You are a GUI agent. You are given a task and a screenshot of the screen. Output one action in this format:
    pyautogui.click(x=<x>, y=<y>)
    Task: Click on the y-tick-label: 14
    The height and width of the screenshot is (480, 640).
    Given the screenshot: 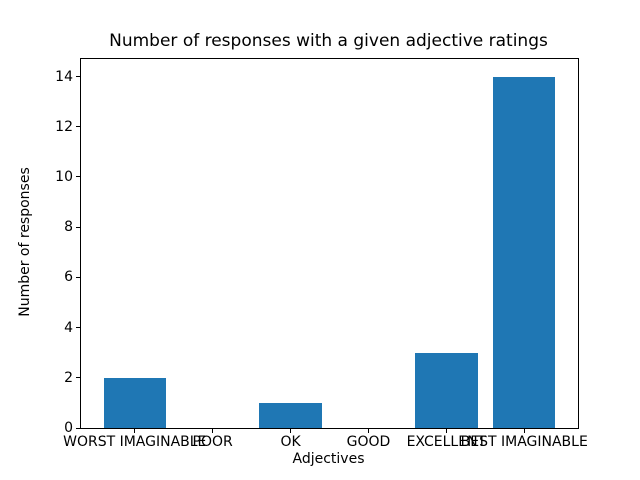 What is the action you would take?
    pyautogui.click(x=64, y=76)
    